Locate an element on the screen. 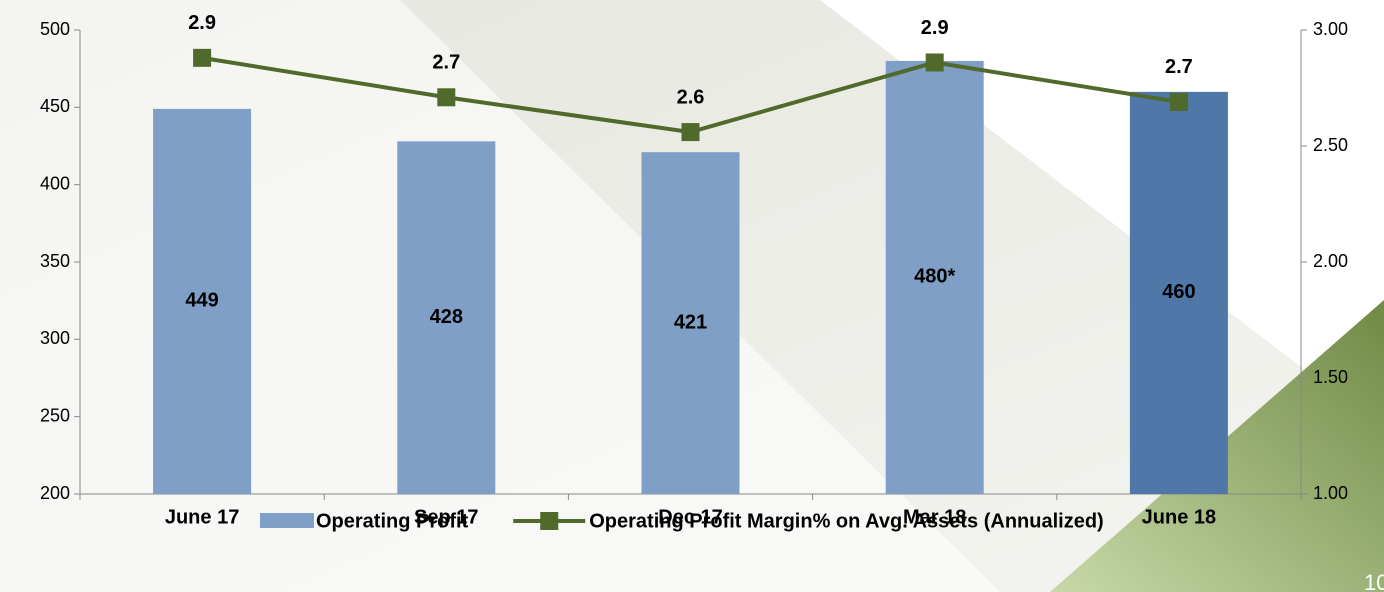 This screenshot has width=1384, height=592. y-tick-label: 400 is located at coordinates (55, 183).